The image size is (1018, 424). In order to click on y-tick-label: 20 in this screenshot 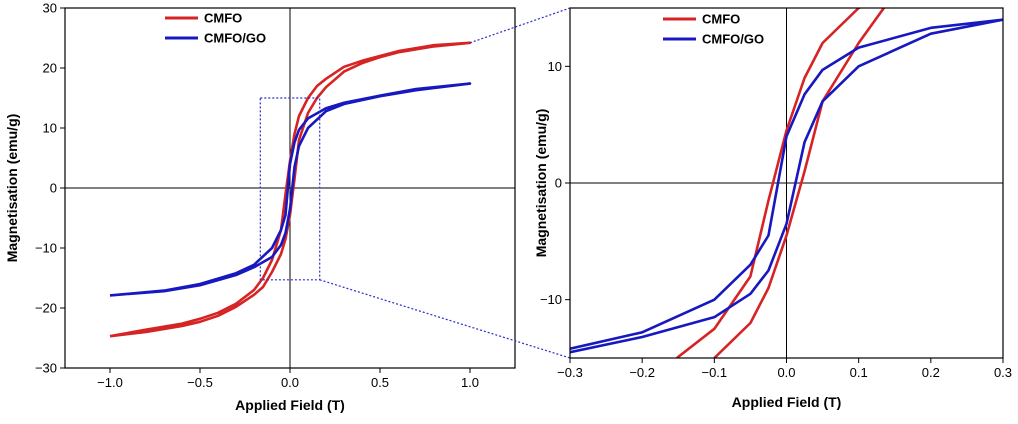, I will do `click(50, 68)`.